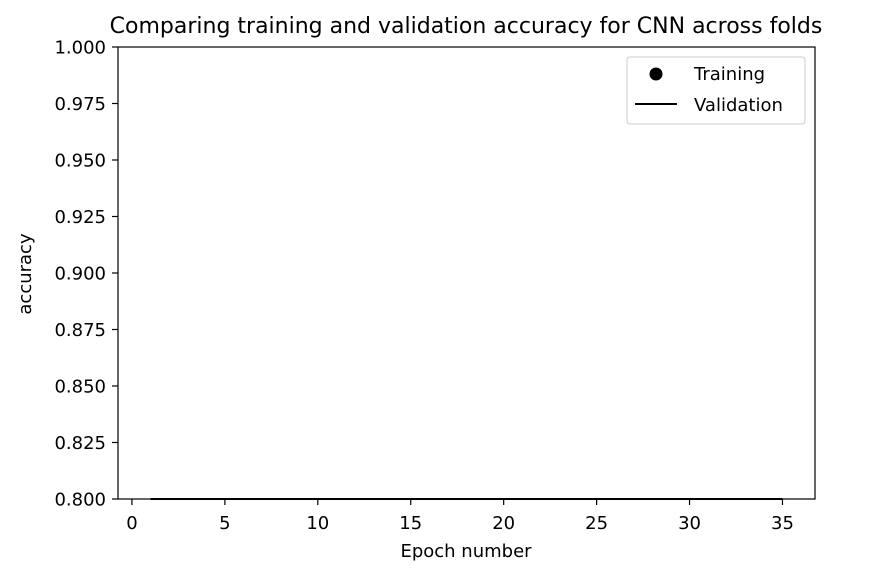  What do you see at coordinates (596, 523) in the screenshot?
I see `x-tick-label: 25` at bounding box center [596, 523].